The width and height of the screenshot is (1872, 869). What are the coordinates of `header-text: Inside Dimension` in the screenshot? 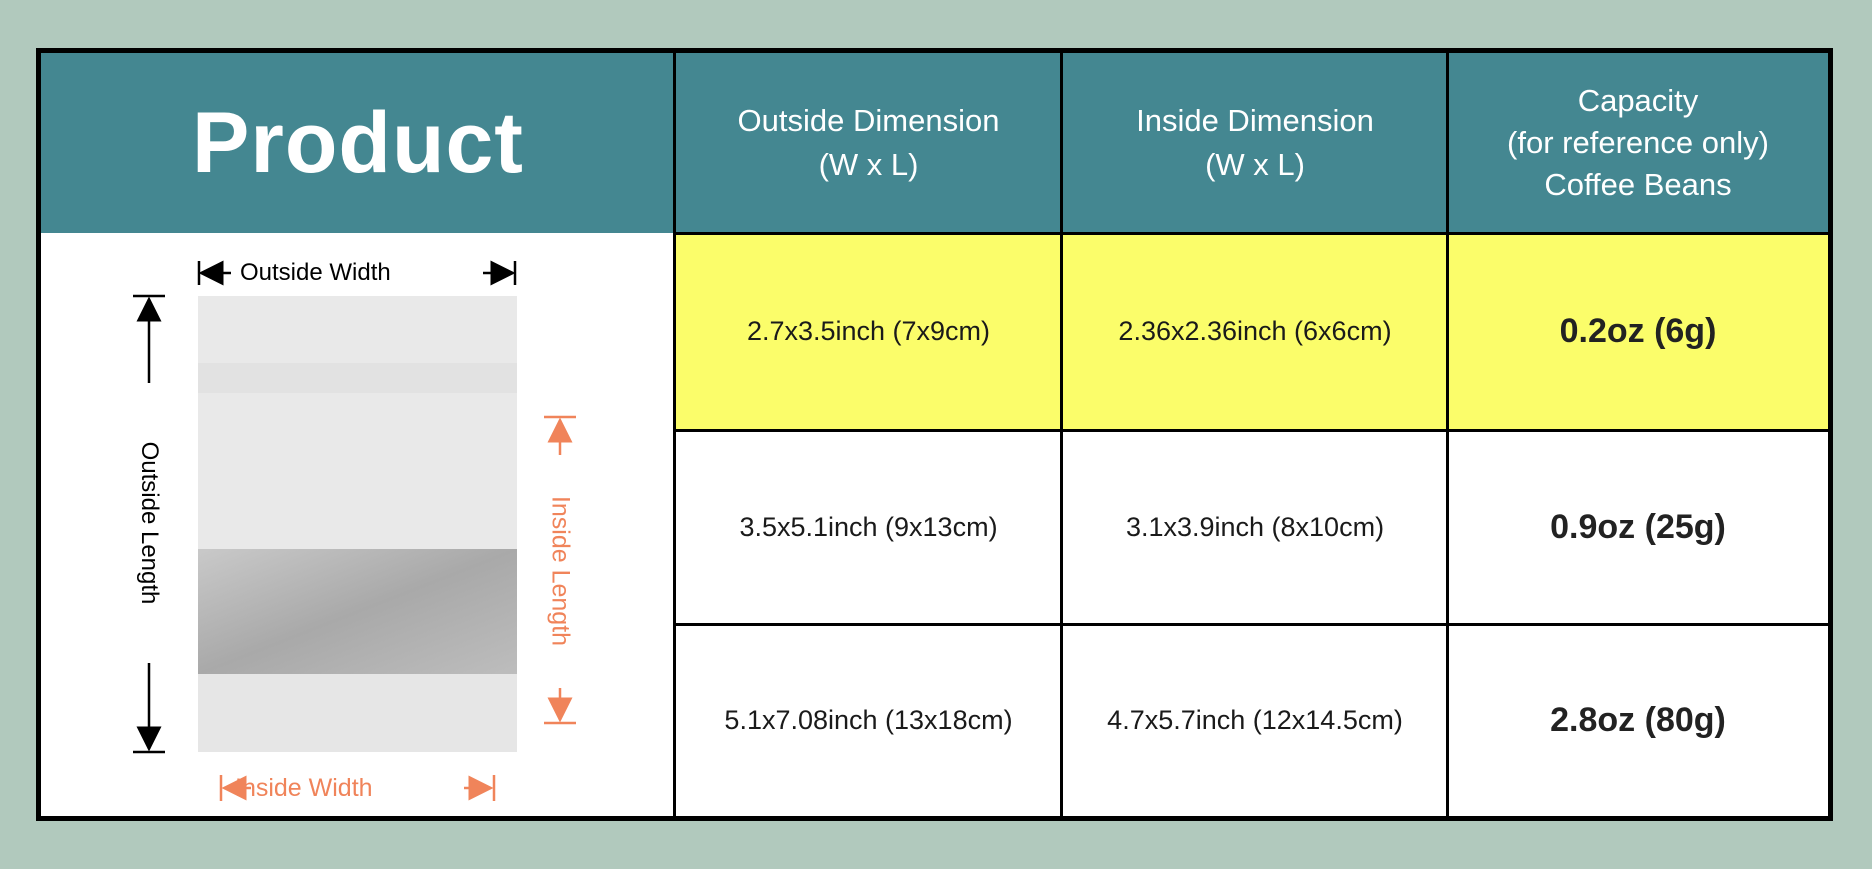 It's located at (1255, 120).